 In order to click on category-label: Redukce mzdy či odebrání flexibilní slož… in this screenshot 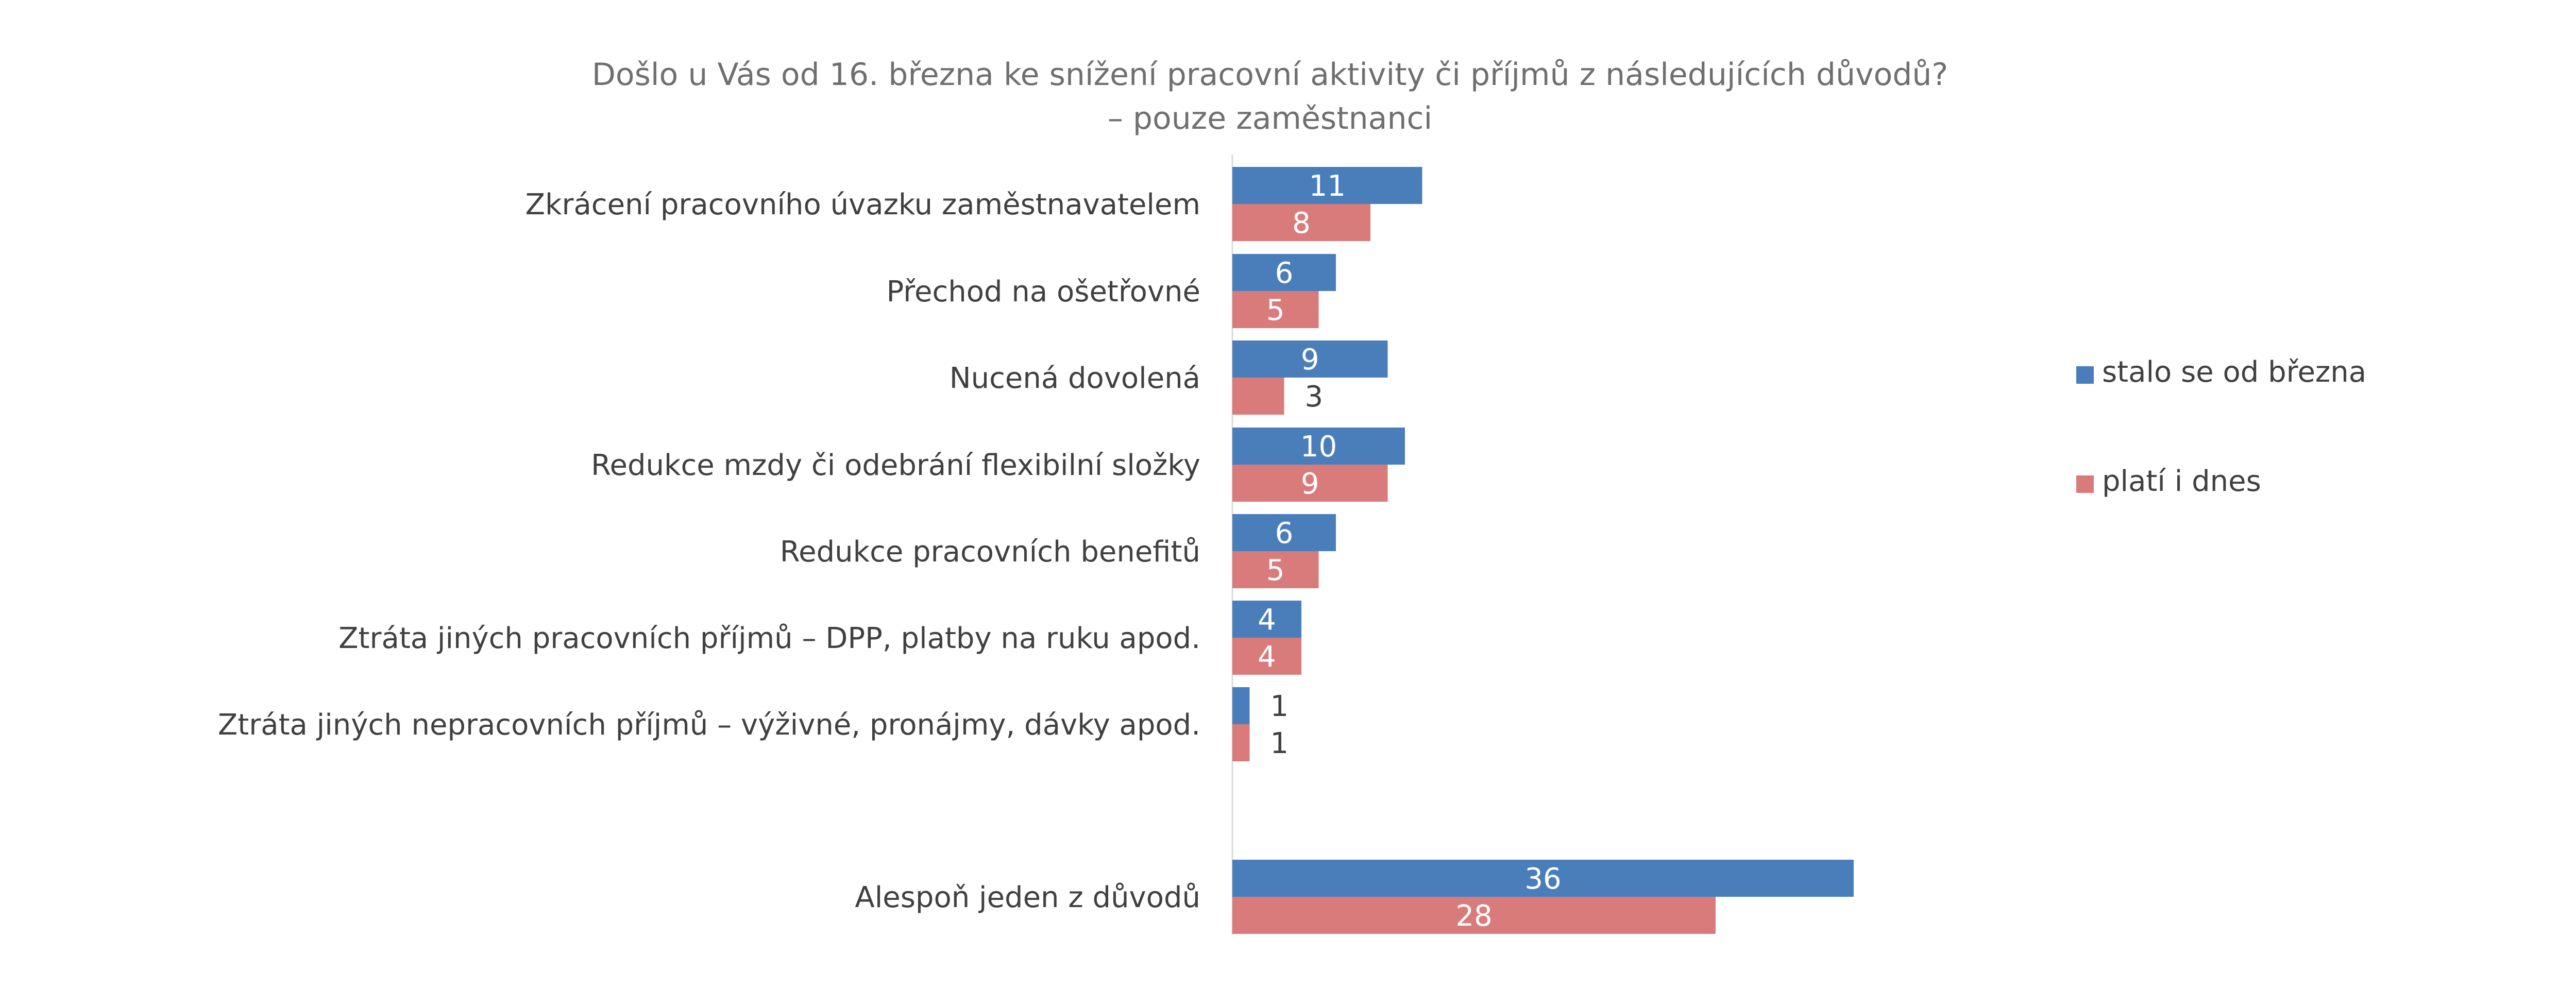, I will do `click(895, 466)`.